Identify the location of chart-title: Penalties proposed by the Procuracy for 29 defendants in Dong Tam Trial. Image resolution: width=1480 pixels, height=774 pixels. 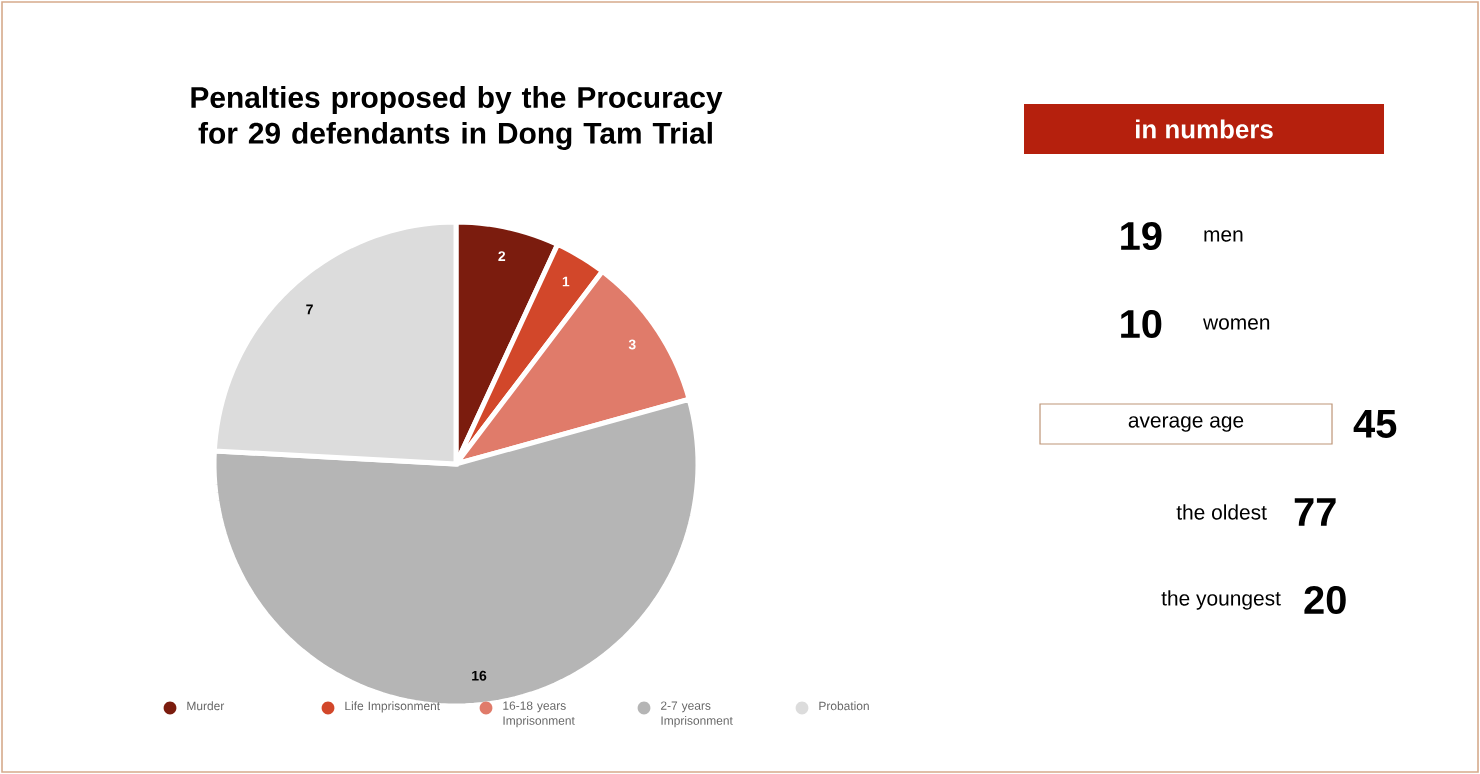
(457, 118).